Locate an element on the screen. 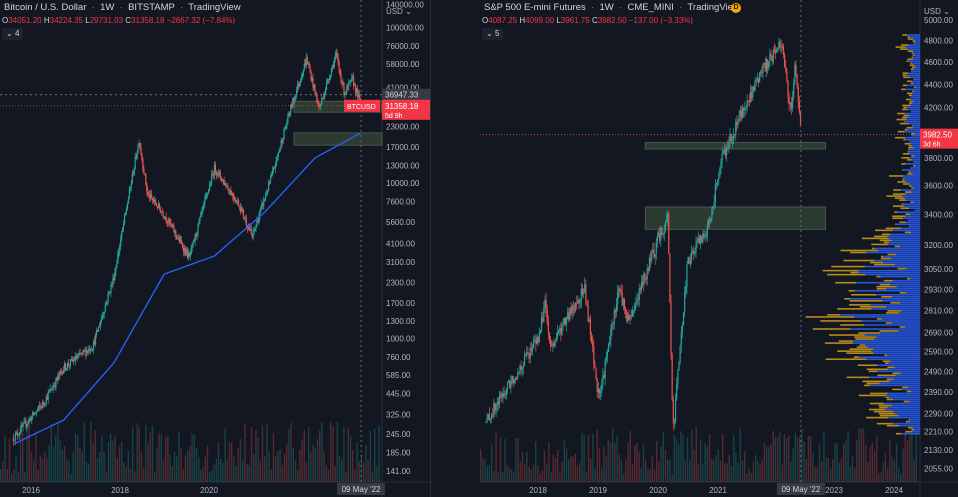  pane-divider is located at coordinates (455, 248).